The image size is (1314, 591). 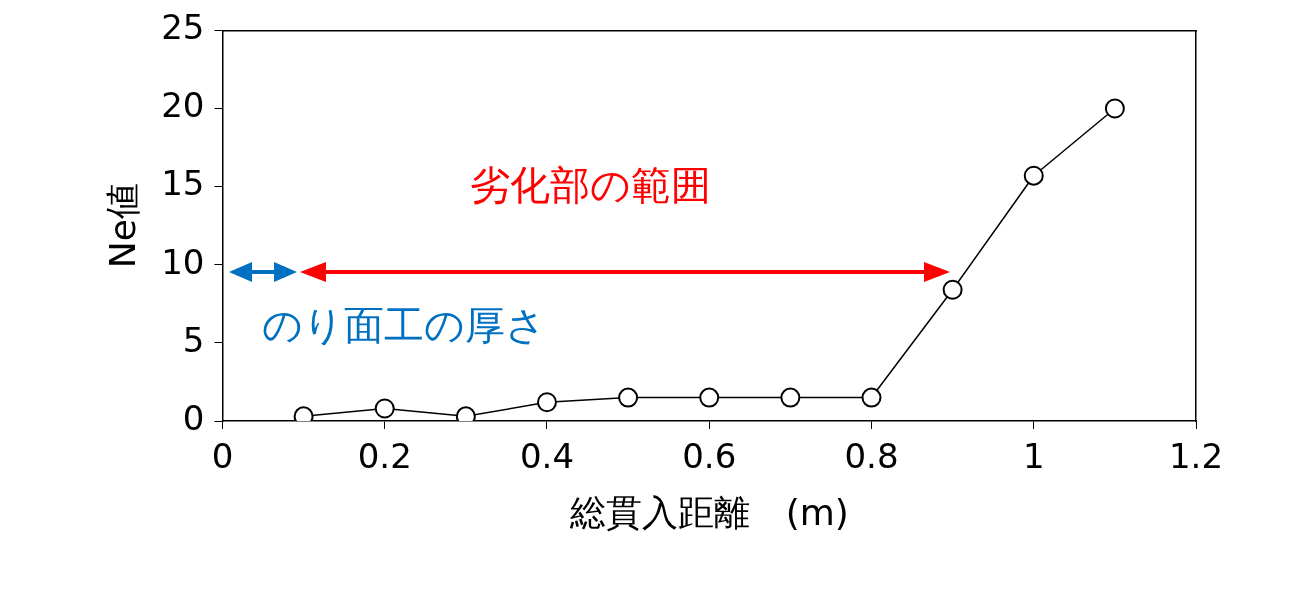 What do you see at coordinates (871, 456) in the screenshot?
I see `x-tick-label: 0.8` at bounding box center [871, 456].